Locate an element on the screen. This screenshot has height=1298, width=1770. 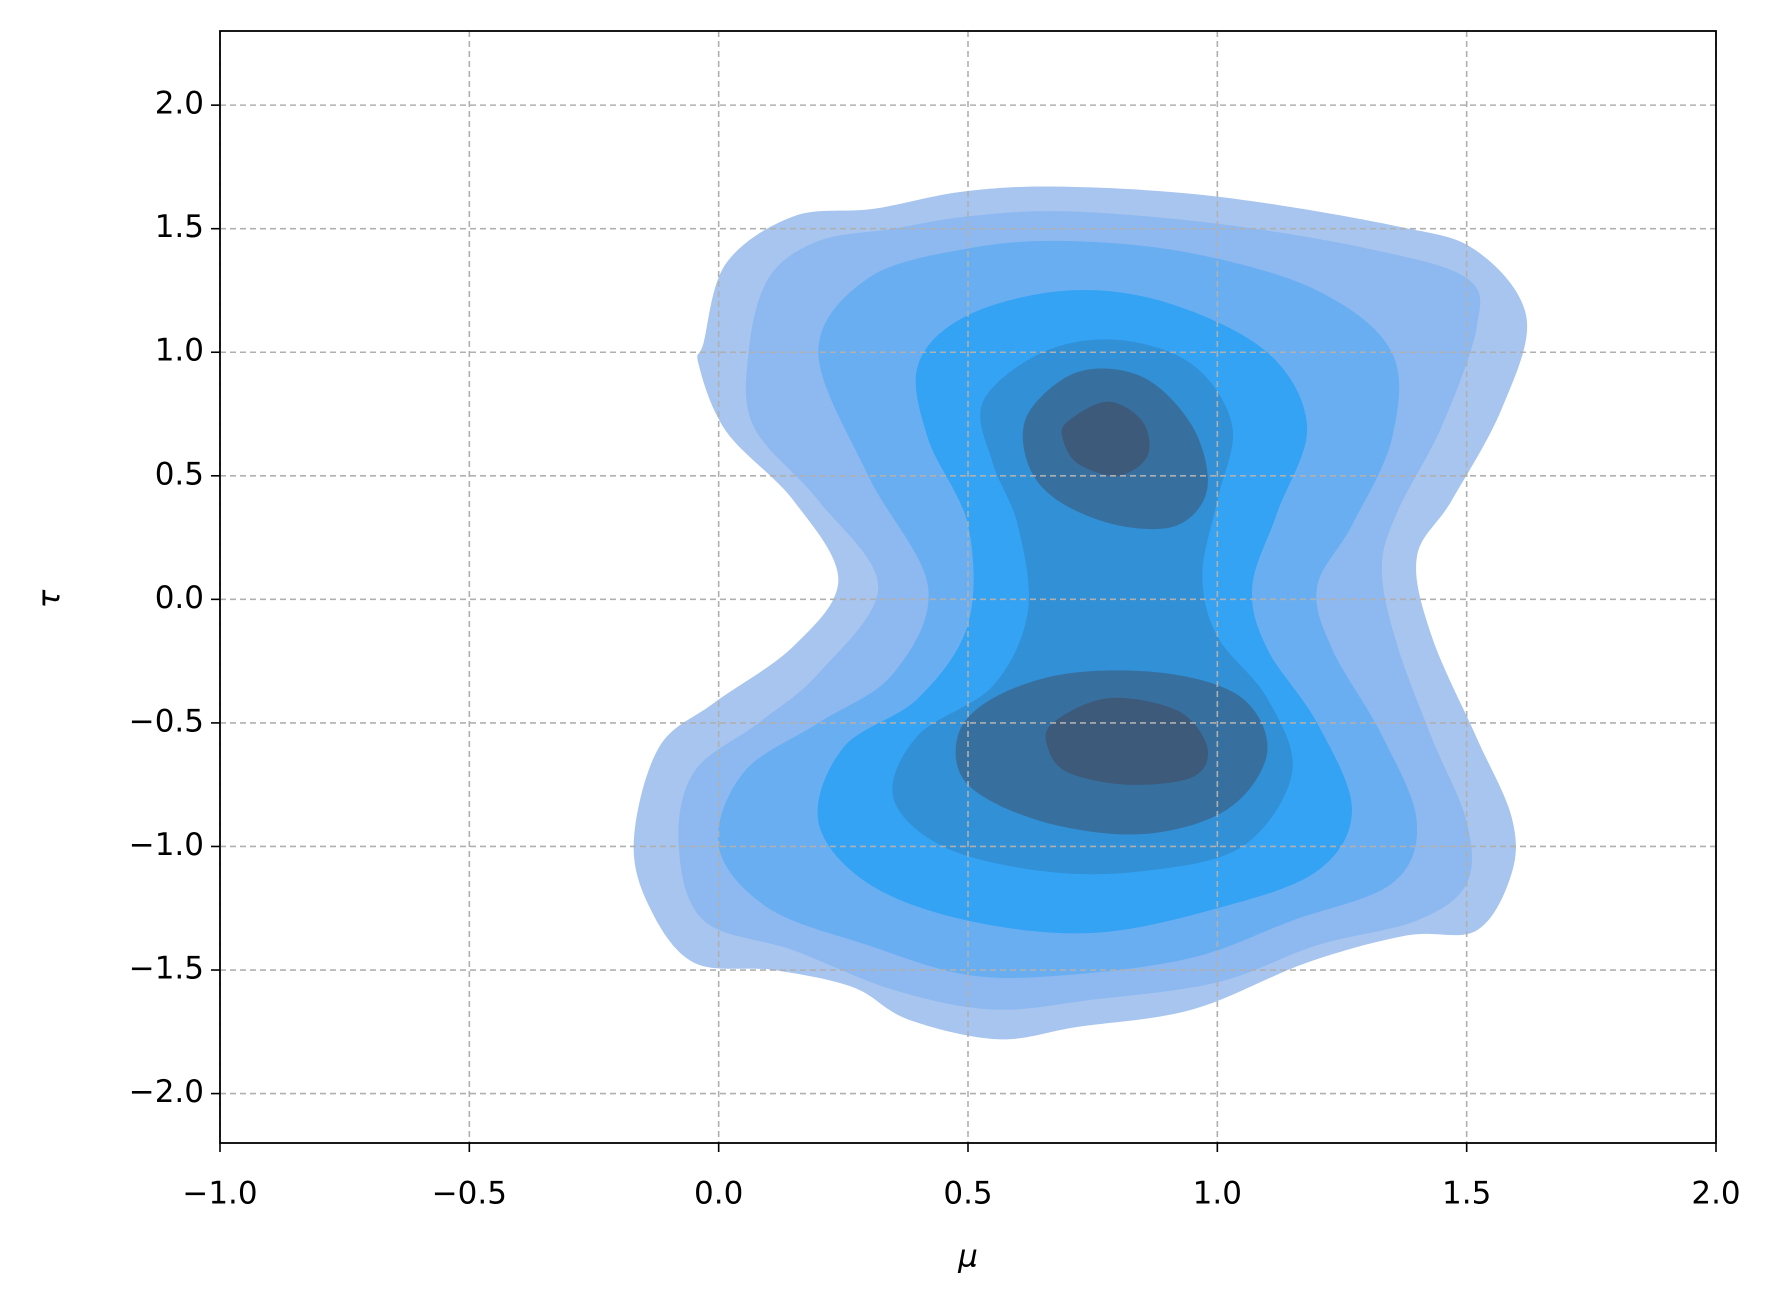
x-tick-label: 1.5 is located at coordinates (1466, 1194).